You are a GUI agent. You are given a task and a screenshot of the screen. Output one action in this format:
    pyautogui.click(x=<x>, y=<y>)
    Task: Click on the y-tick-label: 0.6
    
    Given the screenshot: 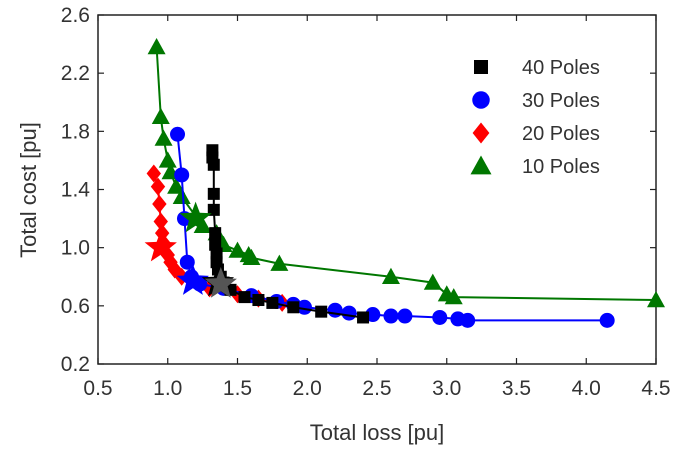 What is the action you would take?
    pyautogui.click(x=75, y=306)
    